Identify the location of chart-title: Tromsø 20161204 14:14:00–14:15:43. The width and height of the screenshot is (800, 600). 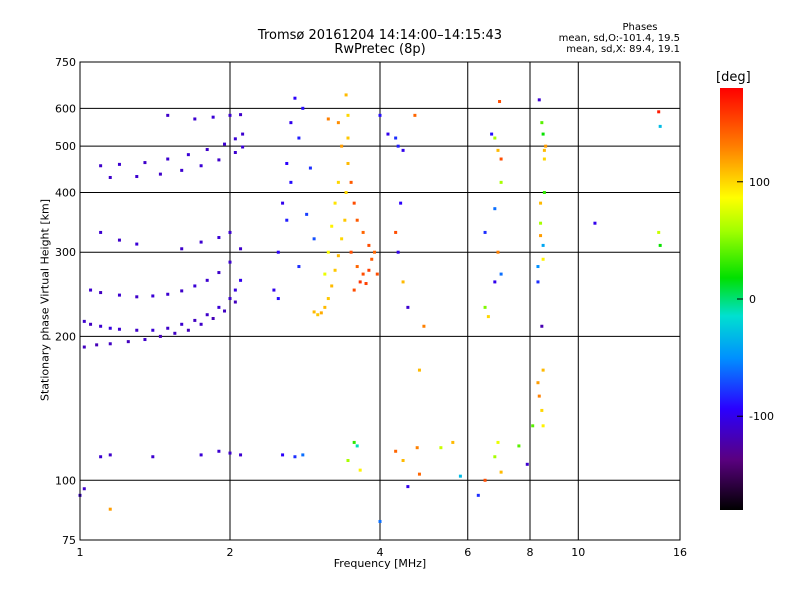
(380, 35).